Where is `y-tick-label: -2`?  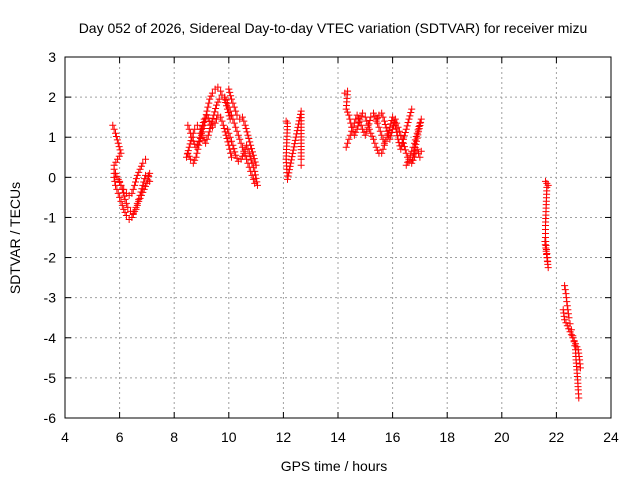 y-tick-label: -2 is located at coordinates (50, 258).